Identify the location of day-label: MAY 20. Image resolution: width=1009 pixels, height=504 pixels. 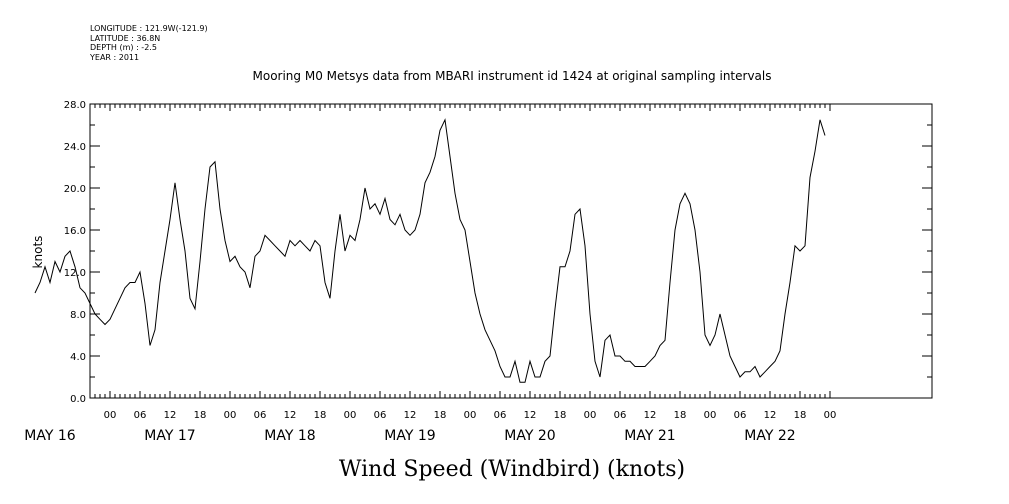
(529, 436).